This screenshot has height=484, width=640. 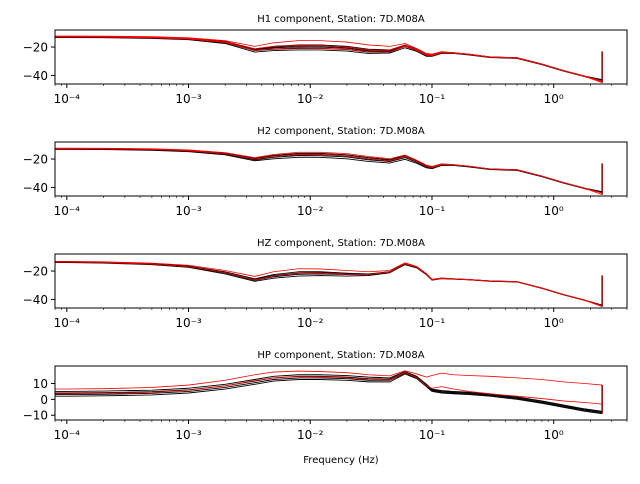 I want to click on panel-title: H1 component, Station: 7D.M08A, so click(x=341, y=19).